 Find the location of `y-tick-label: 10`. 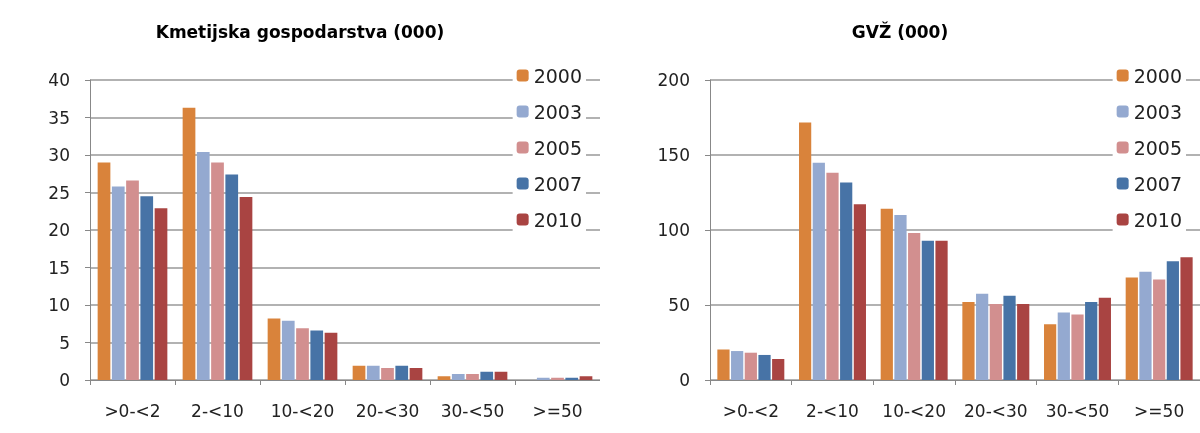

y-tick-label: 10 is located at coordinates (59, 305).